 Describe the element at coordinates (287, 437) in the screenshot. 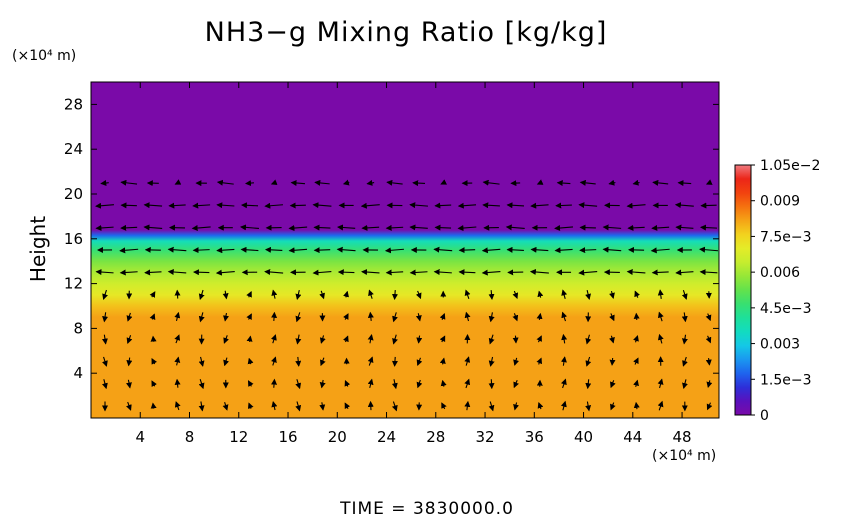

I see `x-tick-label: 16` at that location.